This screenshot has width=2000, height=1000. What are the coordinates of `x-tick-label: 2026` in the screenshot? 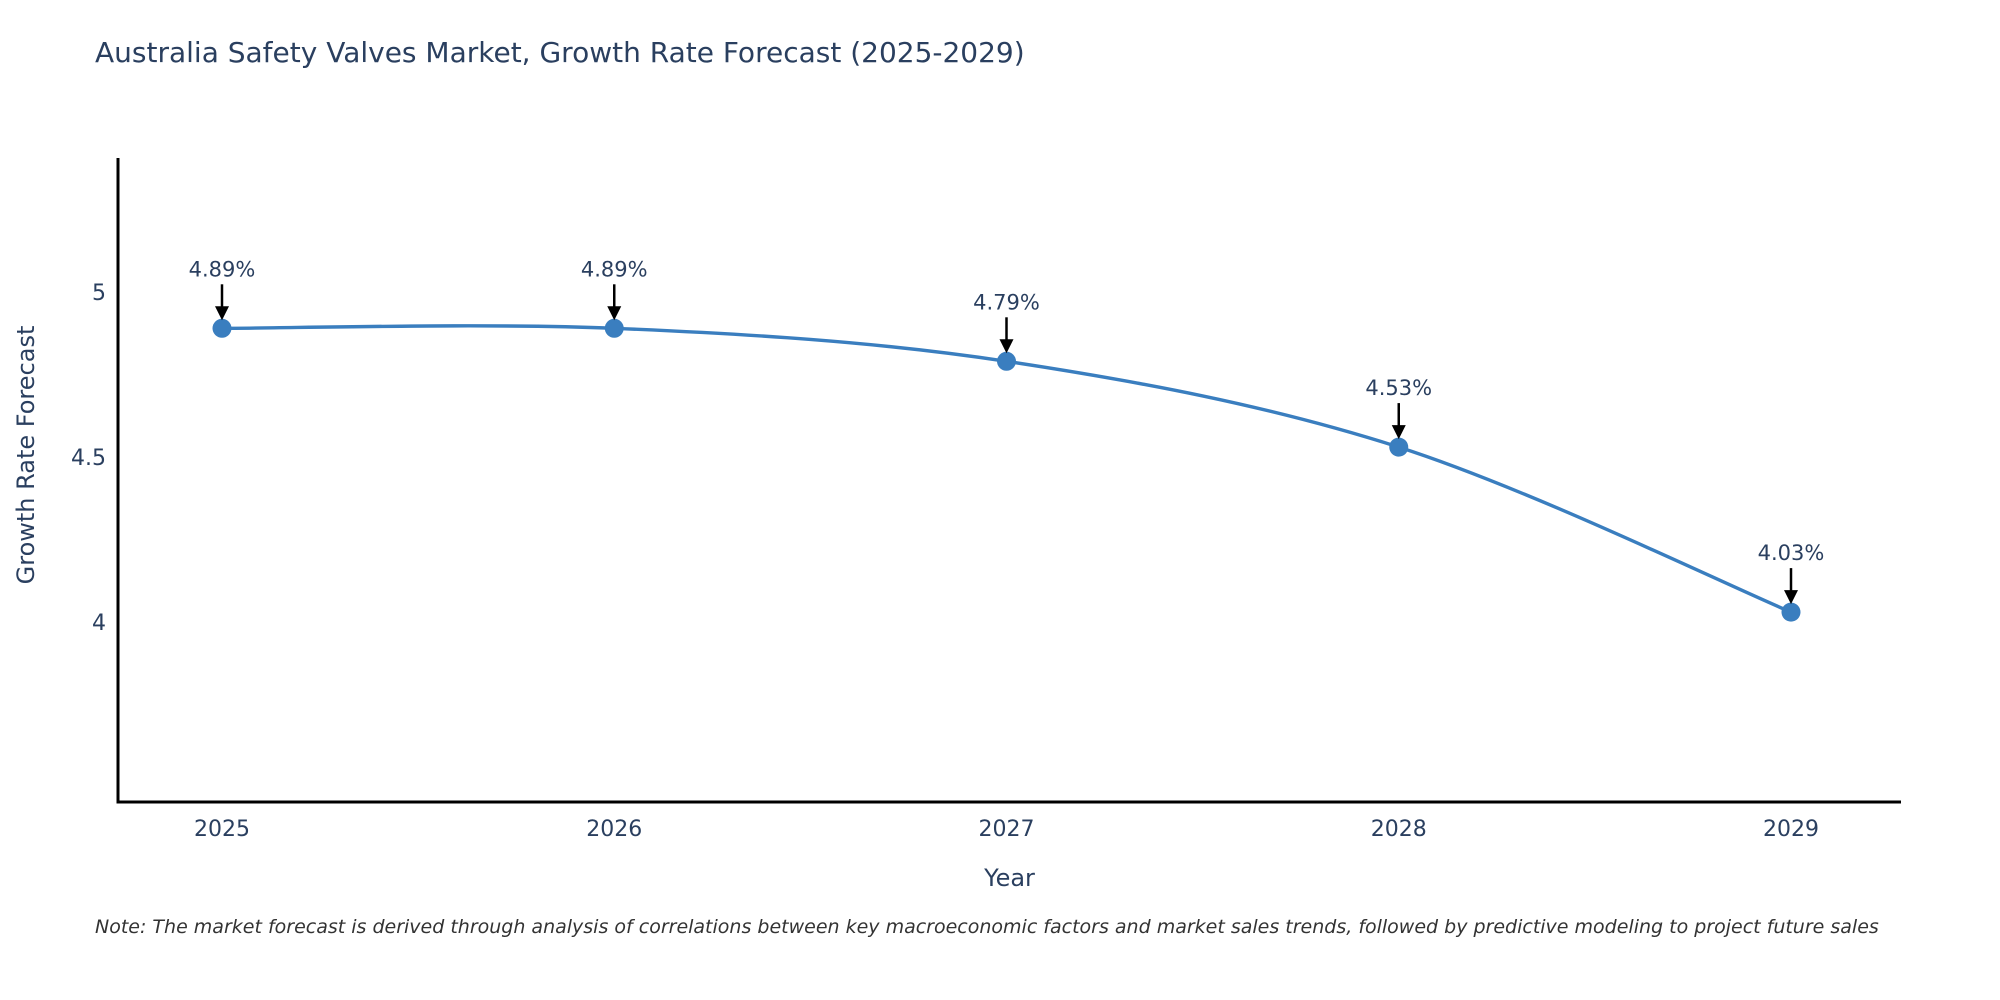 It's located at (614, 829).